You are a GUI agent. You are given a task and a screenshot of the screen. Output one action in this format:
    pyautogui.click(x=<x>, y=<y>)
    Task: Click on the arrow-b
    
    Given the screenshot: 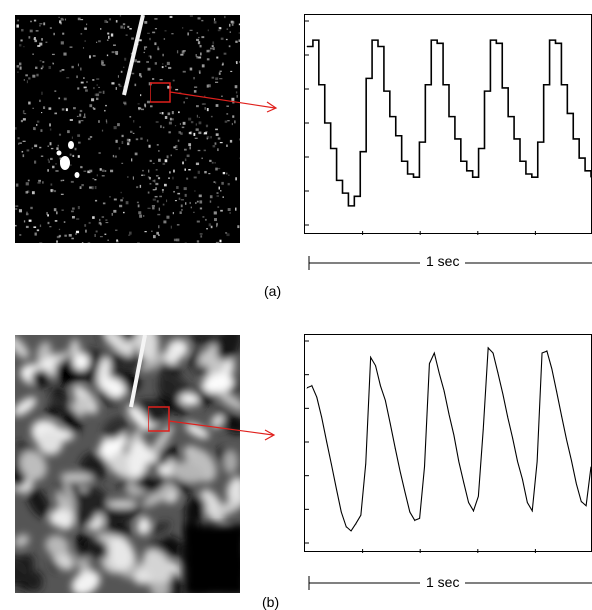 What is the action you would take?
    pyautogui.click(x=212, y=423)
    